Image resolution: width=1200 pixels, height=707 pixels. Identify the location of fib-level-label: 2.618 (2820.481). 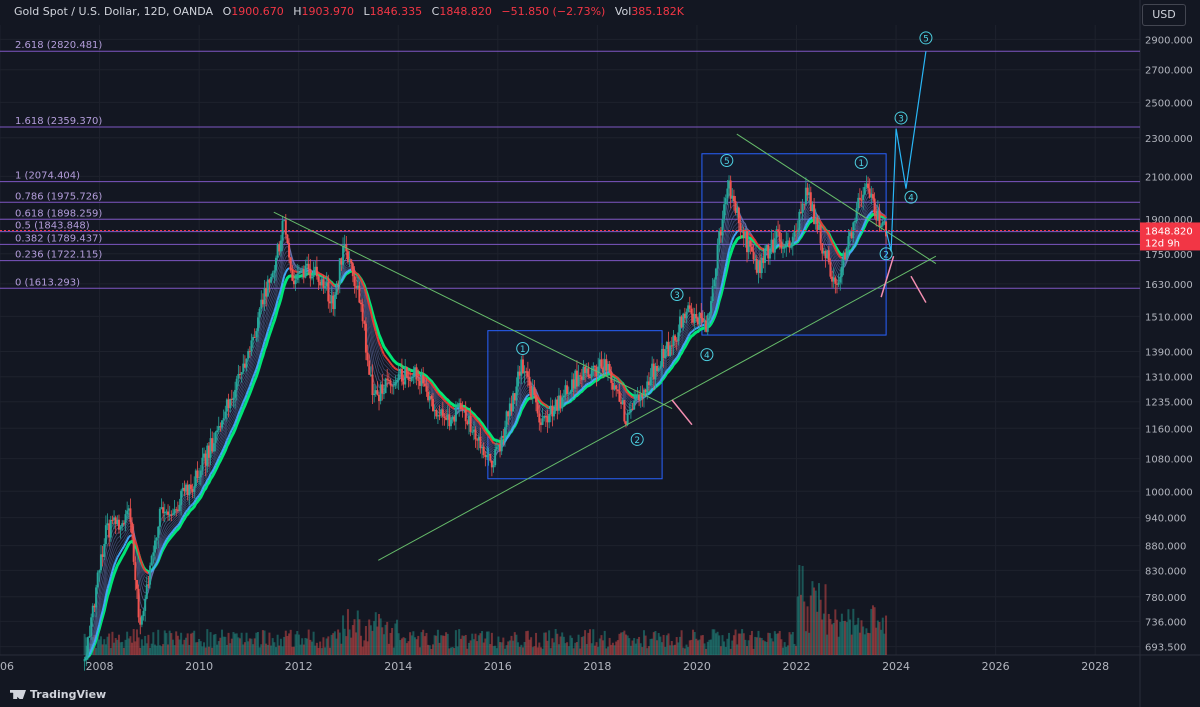
(58, 45).